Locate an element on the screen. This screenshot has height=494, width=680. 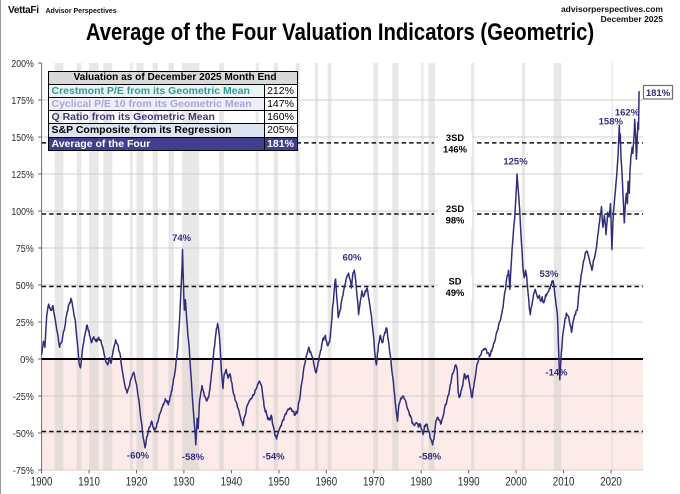
svg-text: -54% is located at coordinates (273, 457).